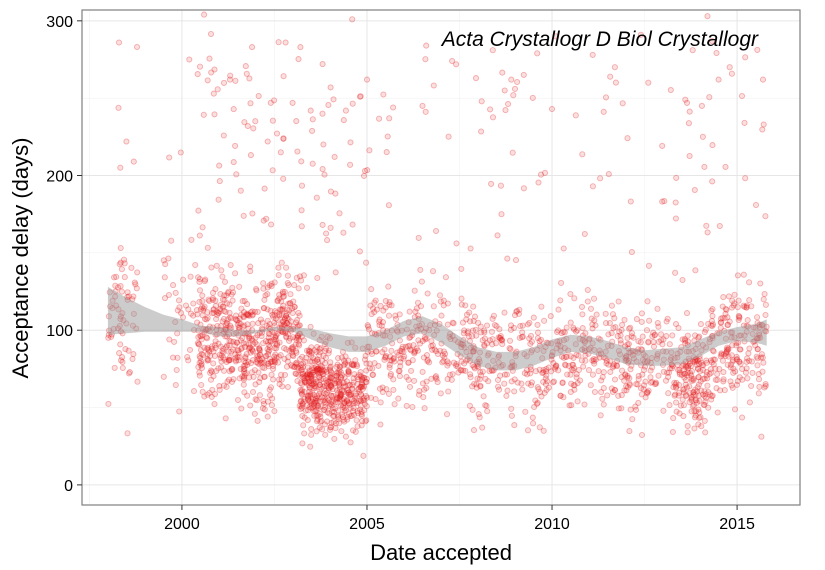  Describe the element at coordinates (737, 524) in the screenshot. I see `x-tick-label: 2015` at that location.